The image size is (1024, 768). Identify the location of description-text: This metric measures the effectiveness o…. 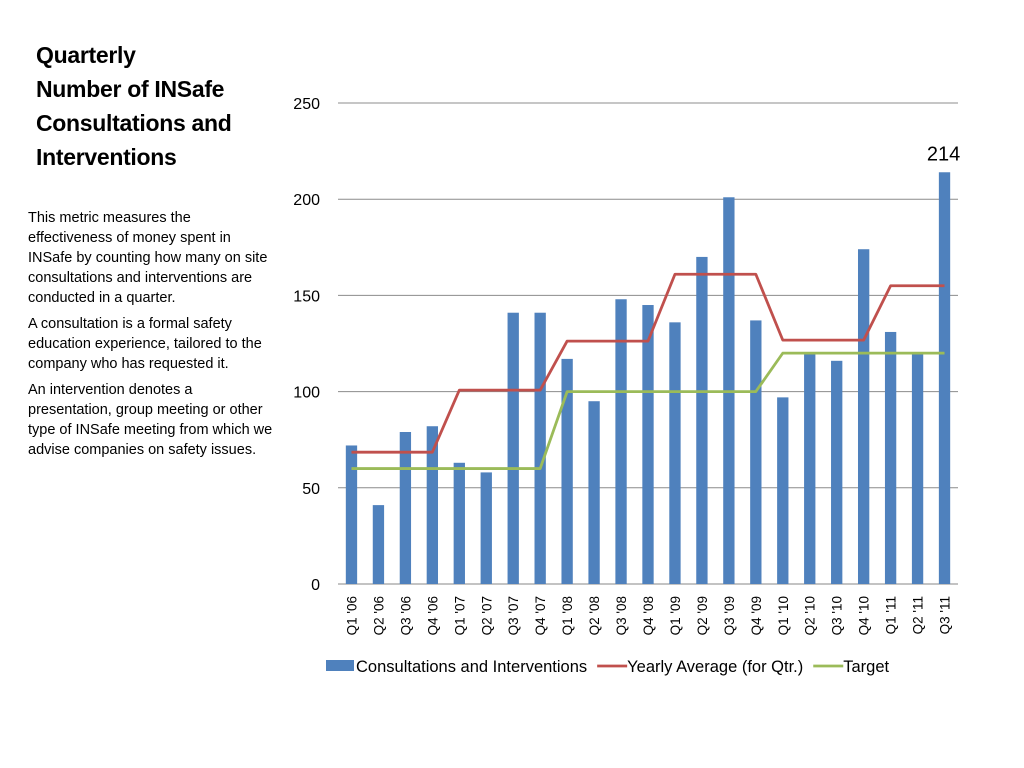
(152, 337).